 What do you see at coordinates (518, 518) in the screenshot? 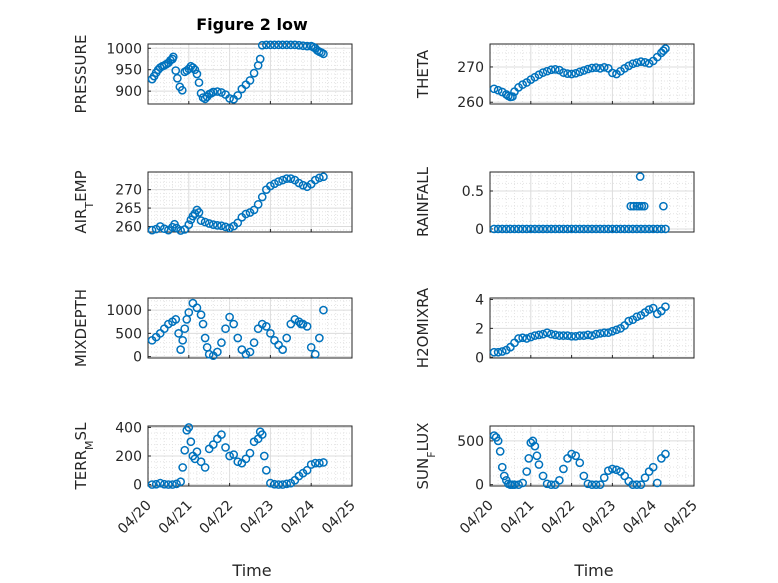
I see `x-tick-label: 04/21` at bounding box center [518, 518].